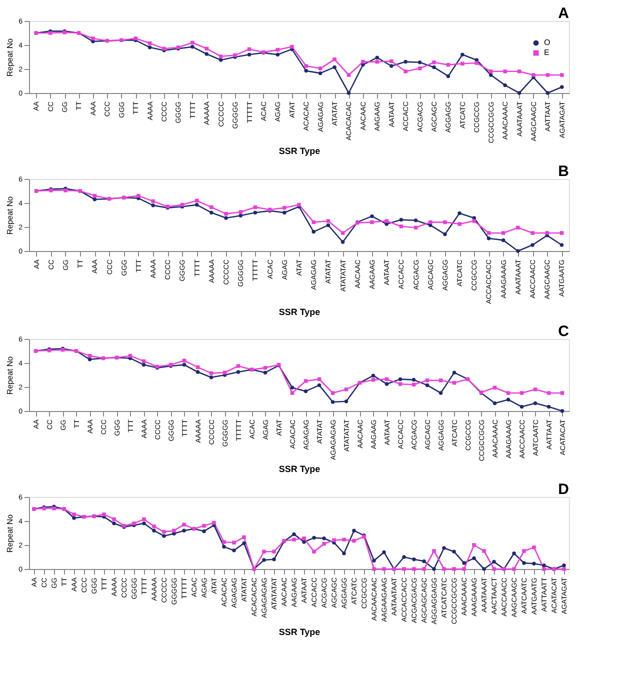 The image size is (641, 691). I want to click on chart-title: B, so click(564, 171).